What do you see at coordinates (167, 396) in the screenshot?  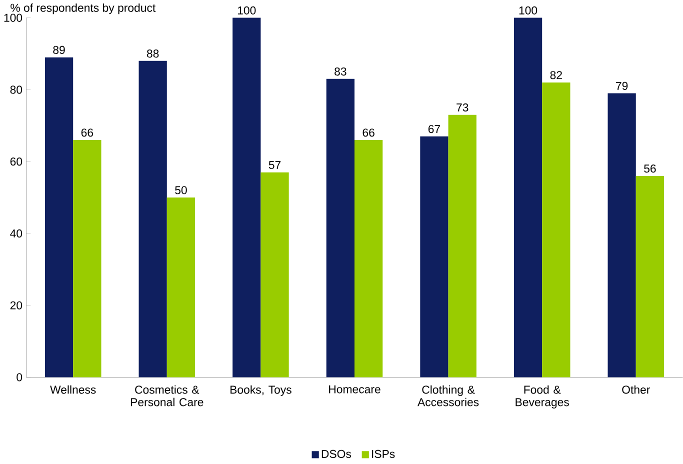 I see `x-tick-label: Cosmetics & Personal Care` at bounding box center [167, 396].